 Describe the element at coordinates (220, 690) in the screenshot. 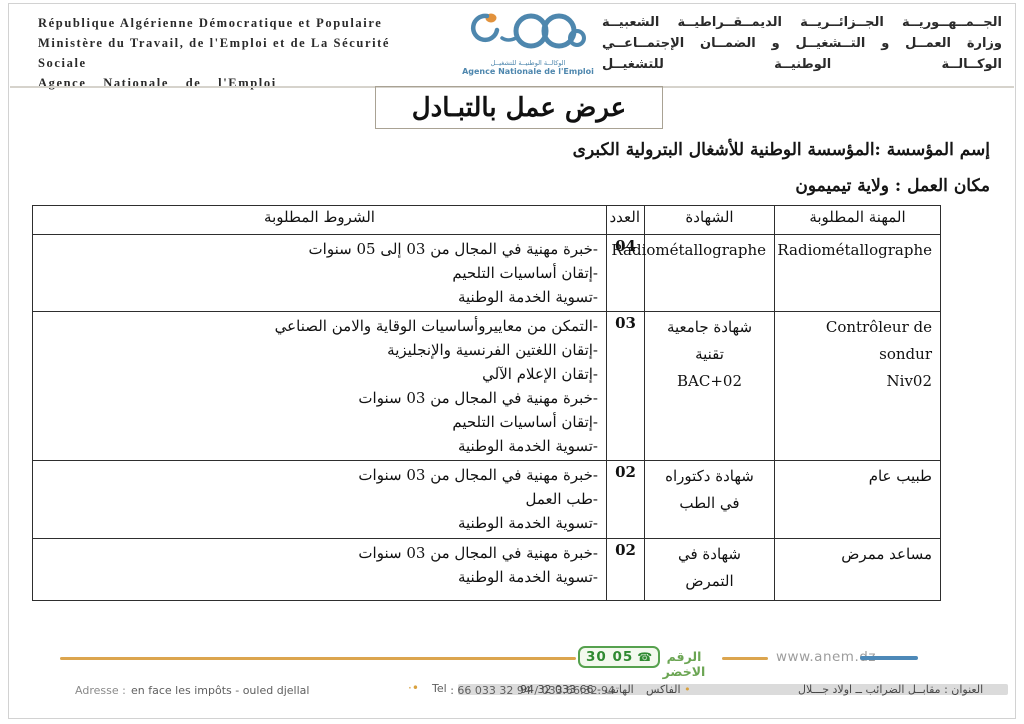

I see `address-value: en face les impôts - ouled djellal` at that location.